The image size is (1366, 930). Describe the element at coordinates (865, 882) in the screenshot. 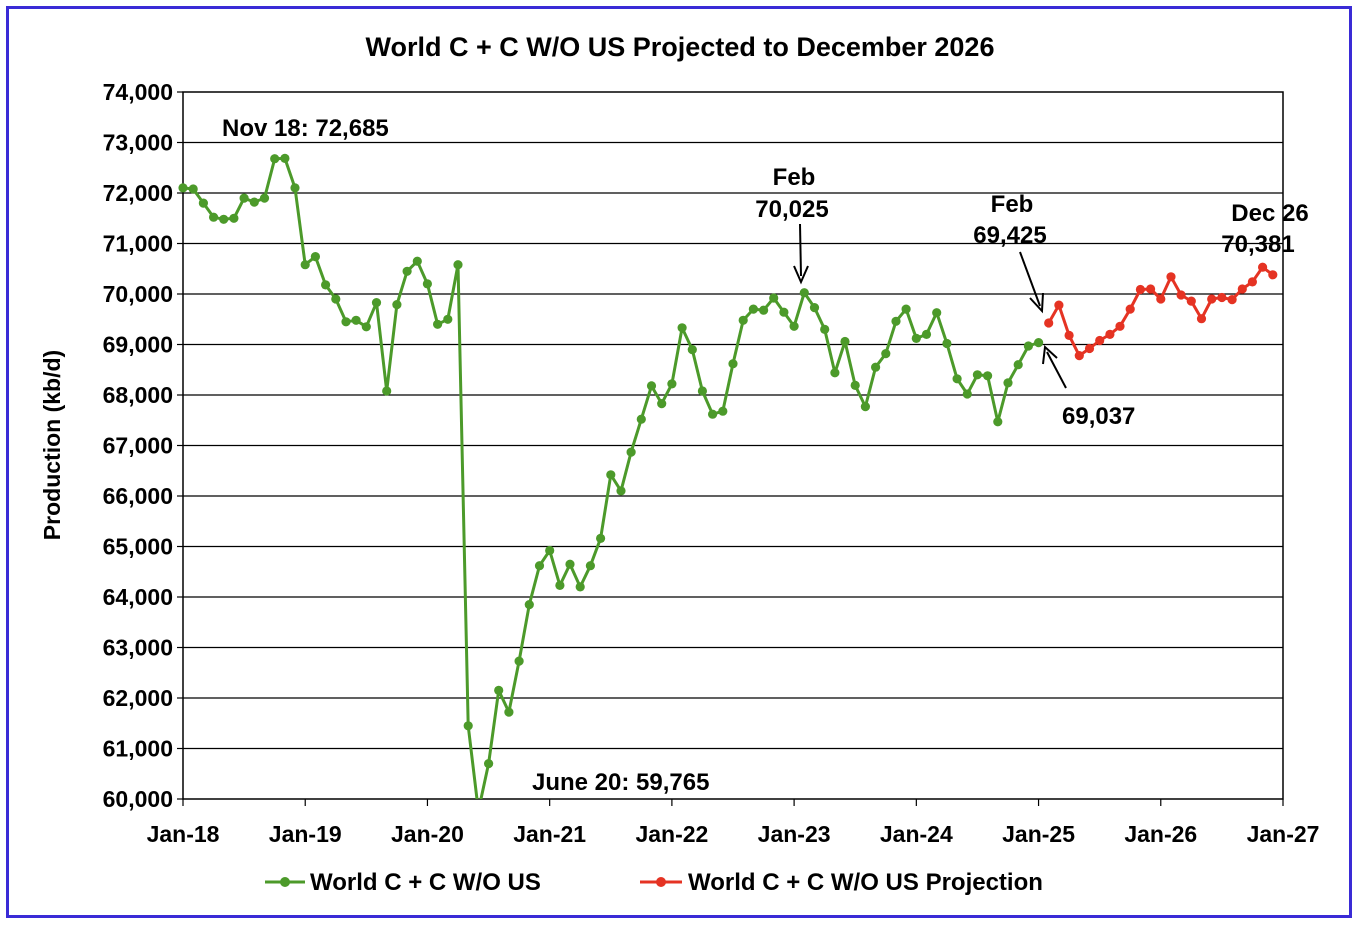

I see `legend-label-projection: World C + C W/O US Projection` at that location.